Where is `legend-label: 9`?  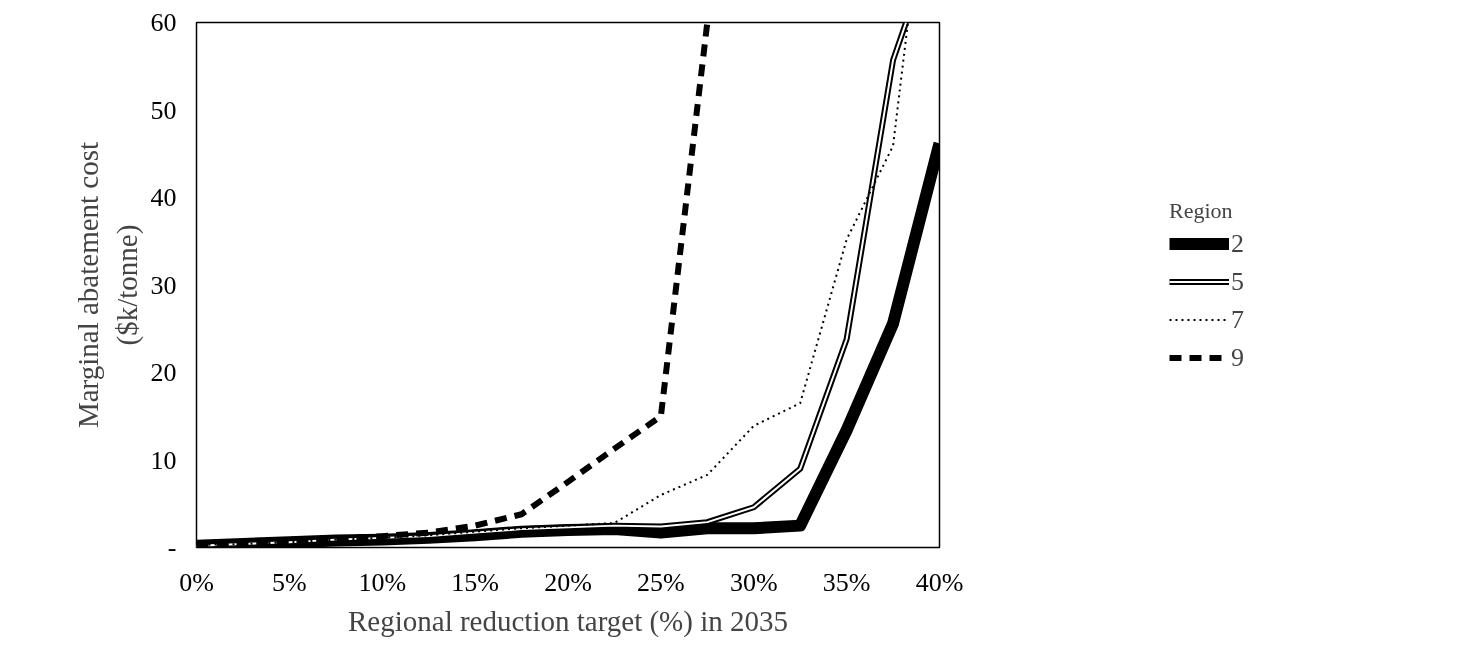
legend-label: 9 is located at coordinates (1238, 357).